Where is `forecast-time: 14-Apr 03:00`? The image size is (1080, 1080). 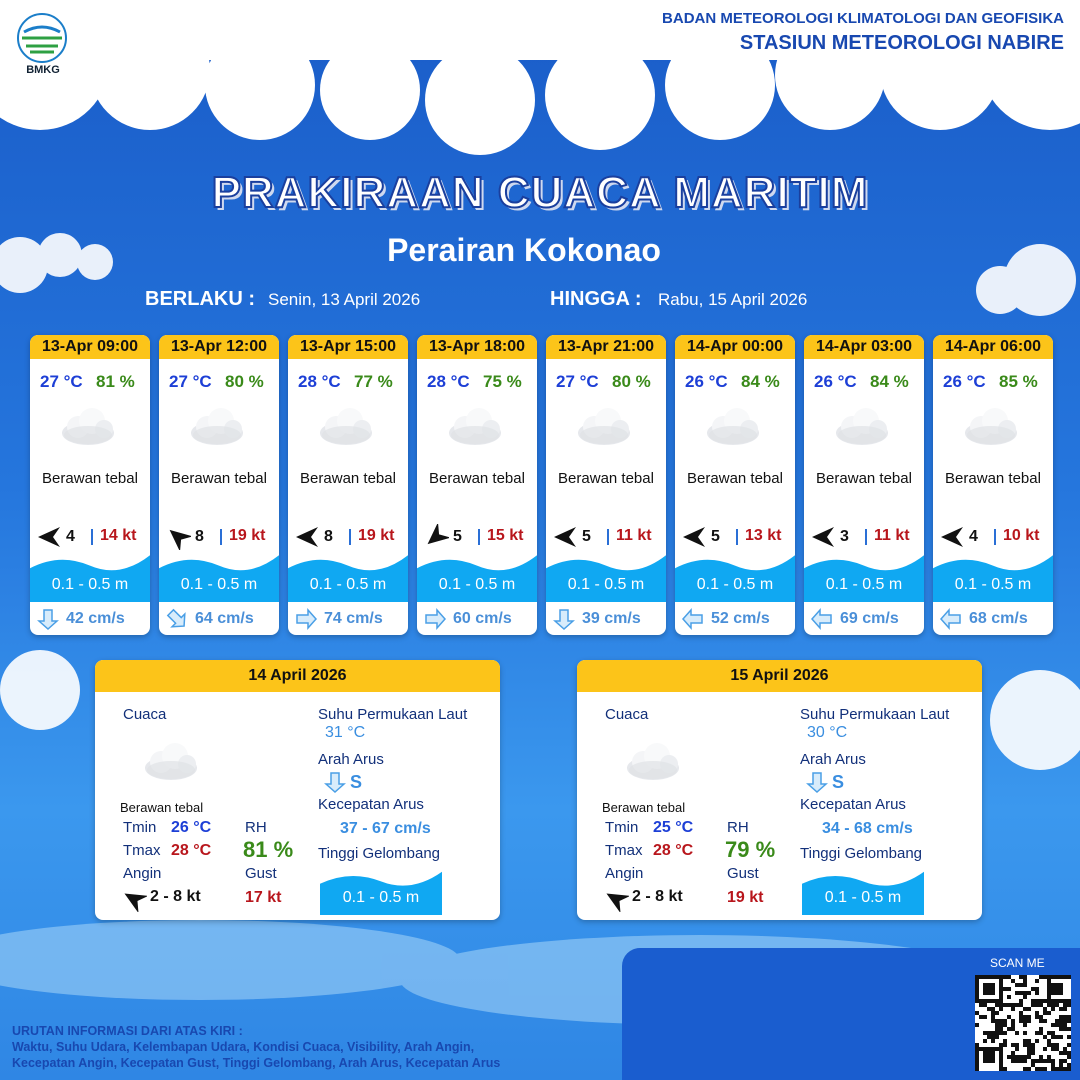 forecast-time: 14-Apr 03:00 is located at coordinates (864, 347).